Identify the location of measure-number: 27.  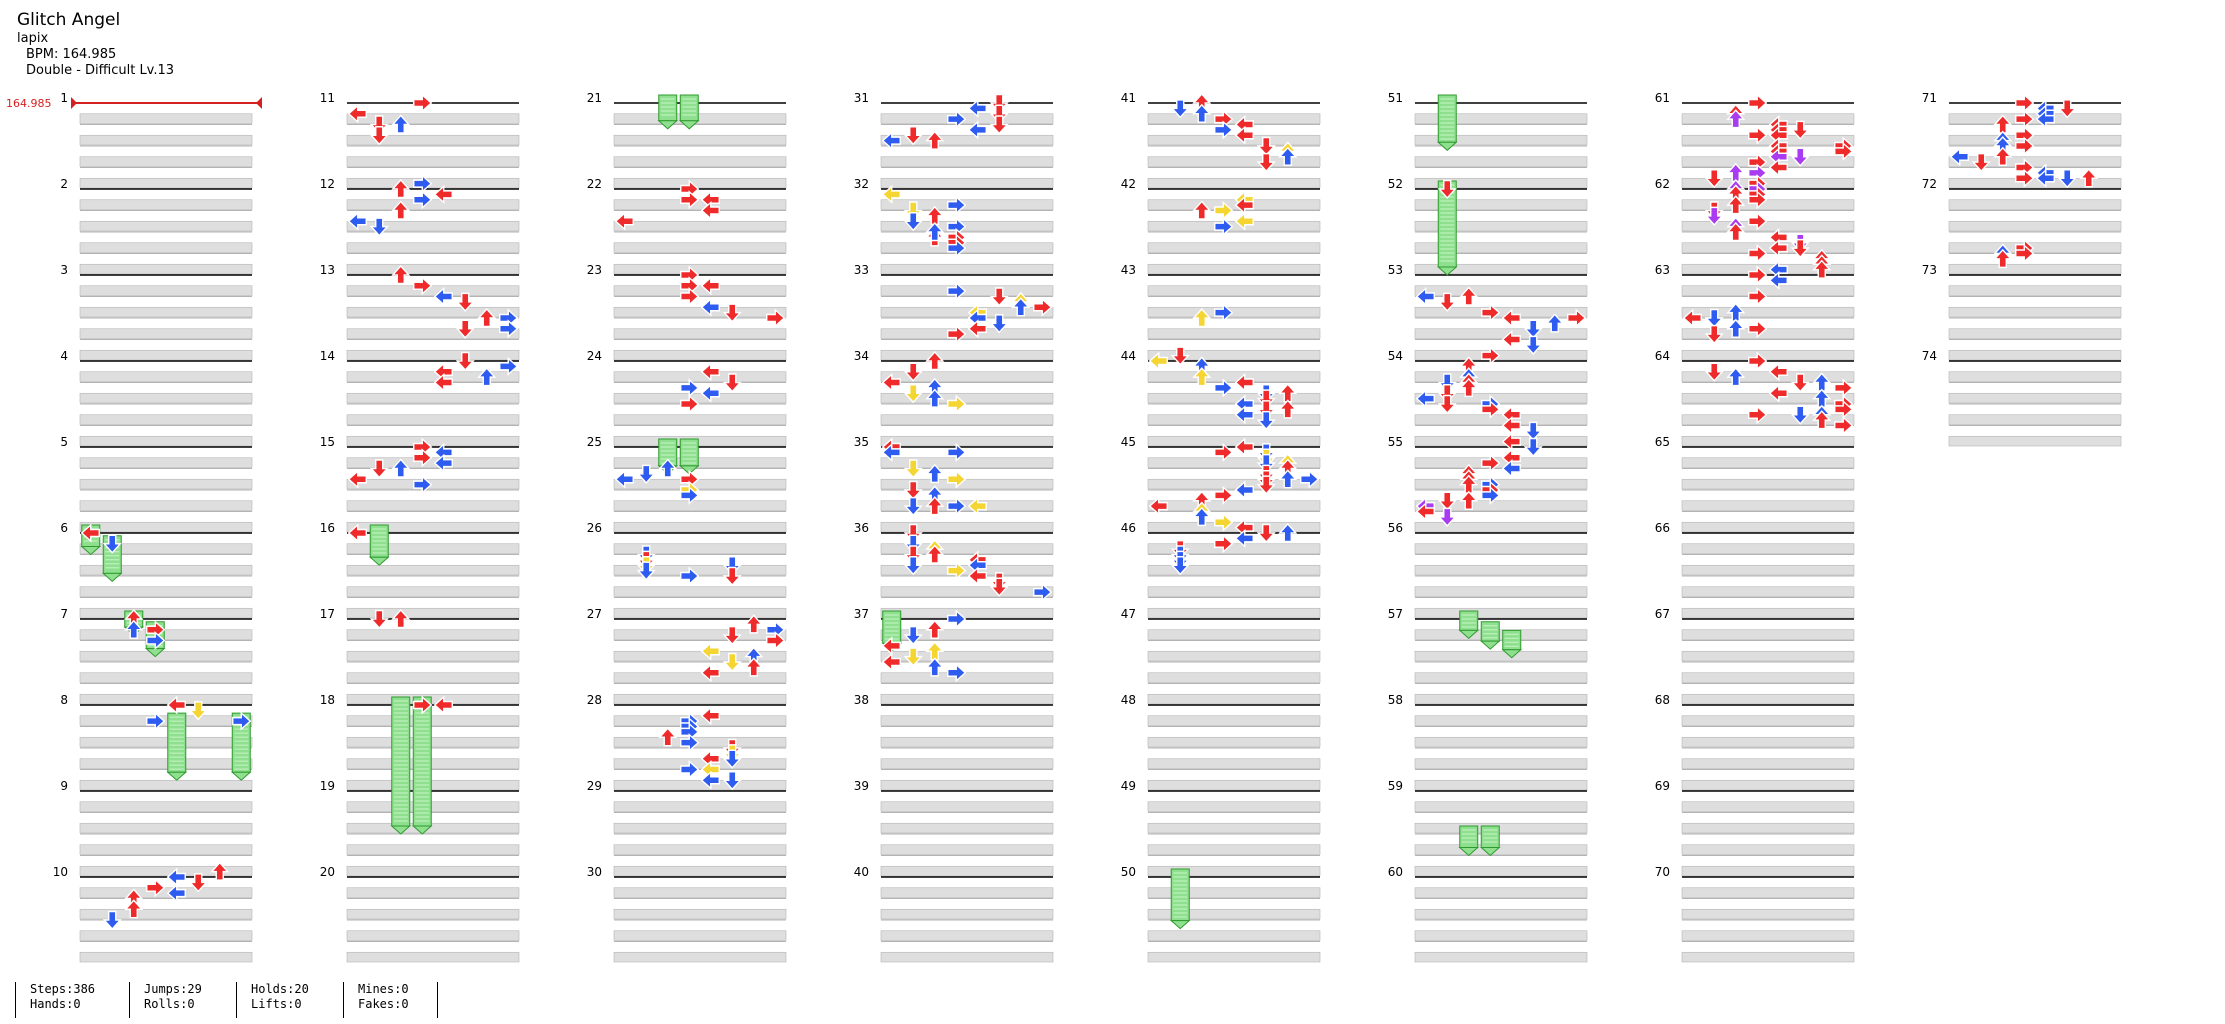
(594, 614).